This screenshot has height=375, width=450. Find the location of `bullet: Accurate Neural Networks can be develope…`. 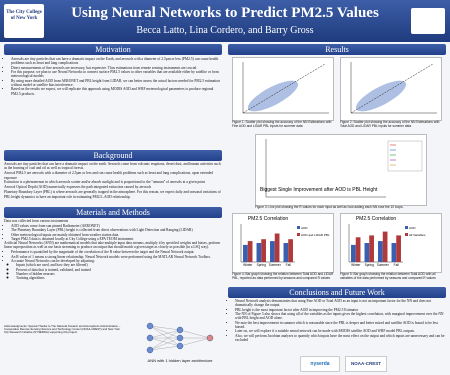

bullet: Accurate Neural Networks can be develope… is located at coordinates (116, 261).